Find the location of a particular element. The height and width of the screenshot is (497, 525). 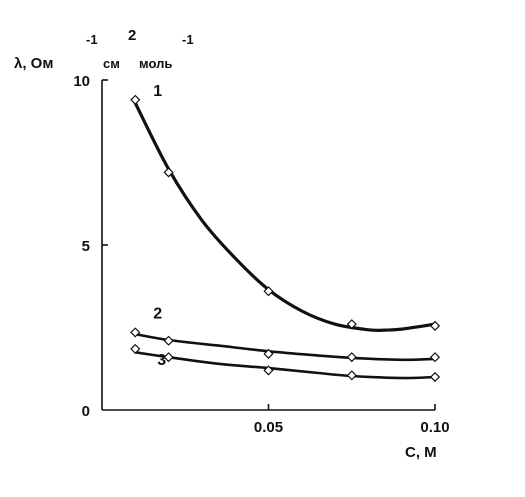

series-2-label: 2 is located at coordinates (157, 313).